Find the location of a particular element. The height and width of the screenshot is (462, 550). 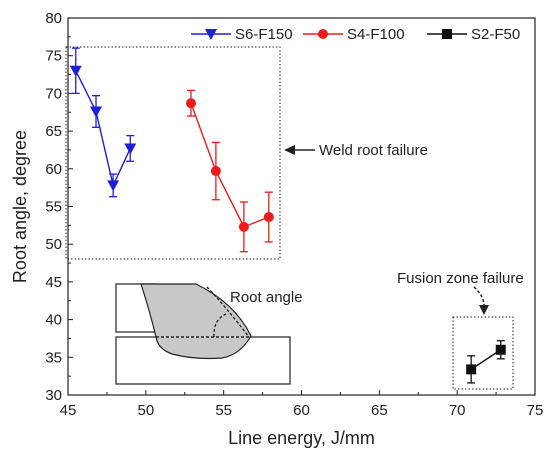

x-tick-label: 50 is located at coordinates (145, 410).